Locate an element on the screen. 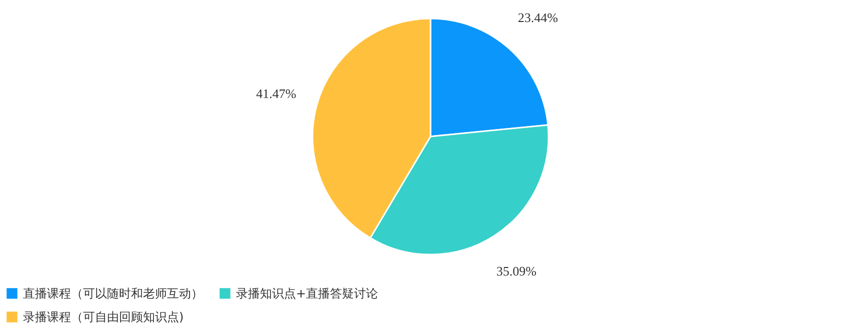  data-label: 41.47% is located at coordinates (276, 94).